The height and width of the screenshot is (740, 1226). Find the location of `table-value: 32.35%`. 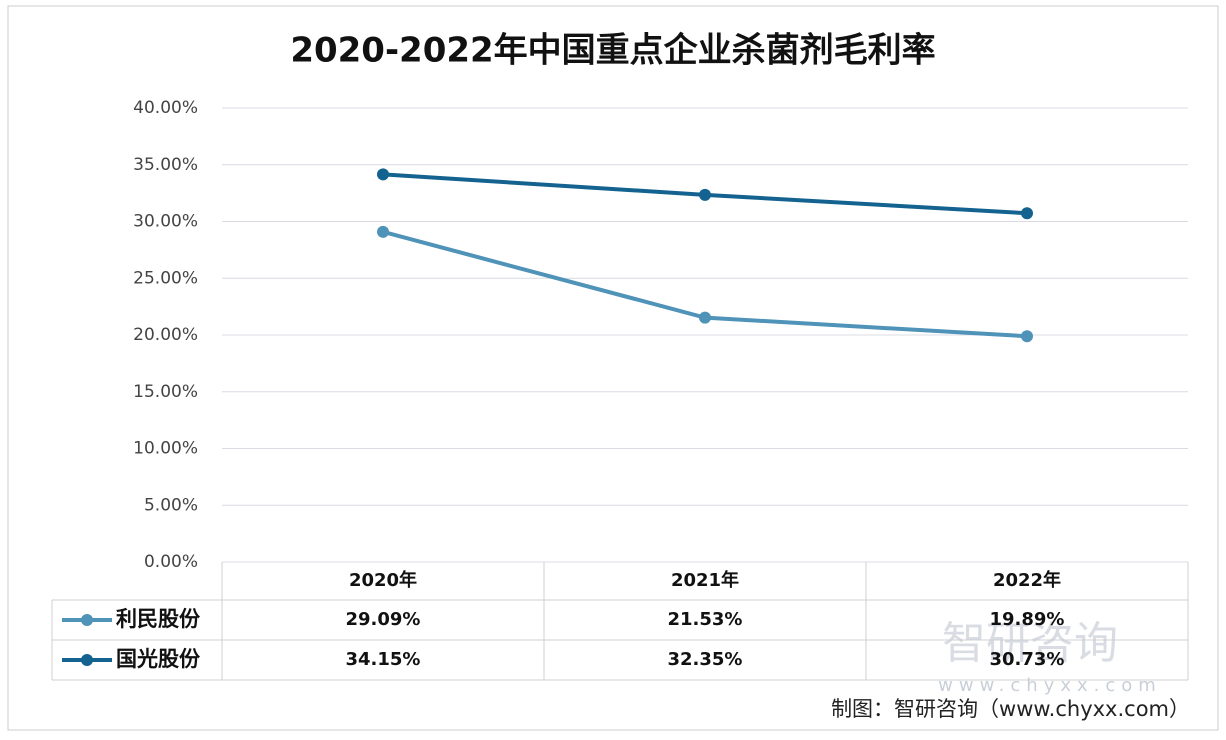

table-value: 32.35% is located at coordinates (705, 659).